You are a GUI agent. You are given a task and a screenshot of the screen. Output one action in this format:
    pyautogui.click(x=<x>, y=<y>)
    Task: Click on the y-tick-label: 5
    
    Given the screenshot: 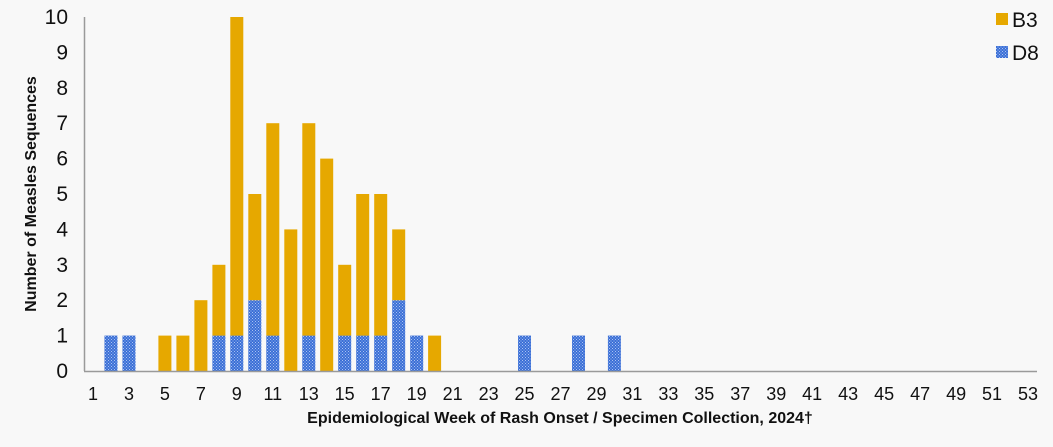 What is the action you would take?
    pyautogui.click(x=62, y=194)
    